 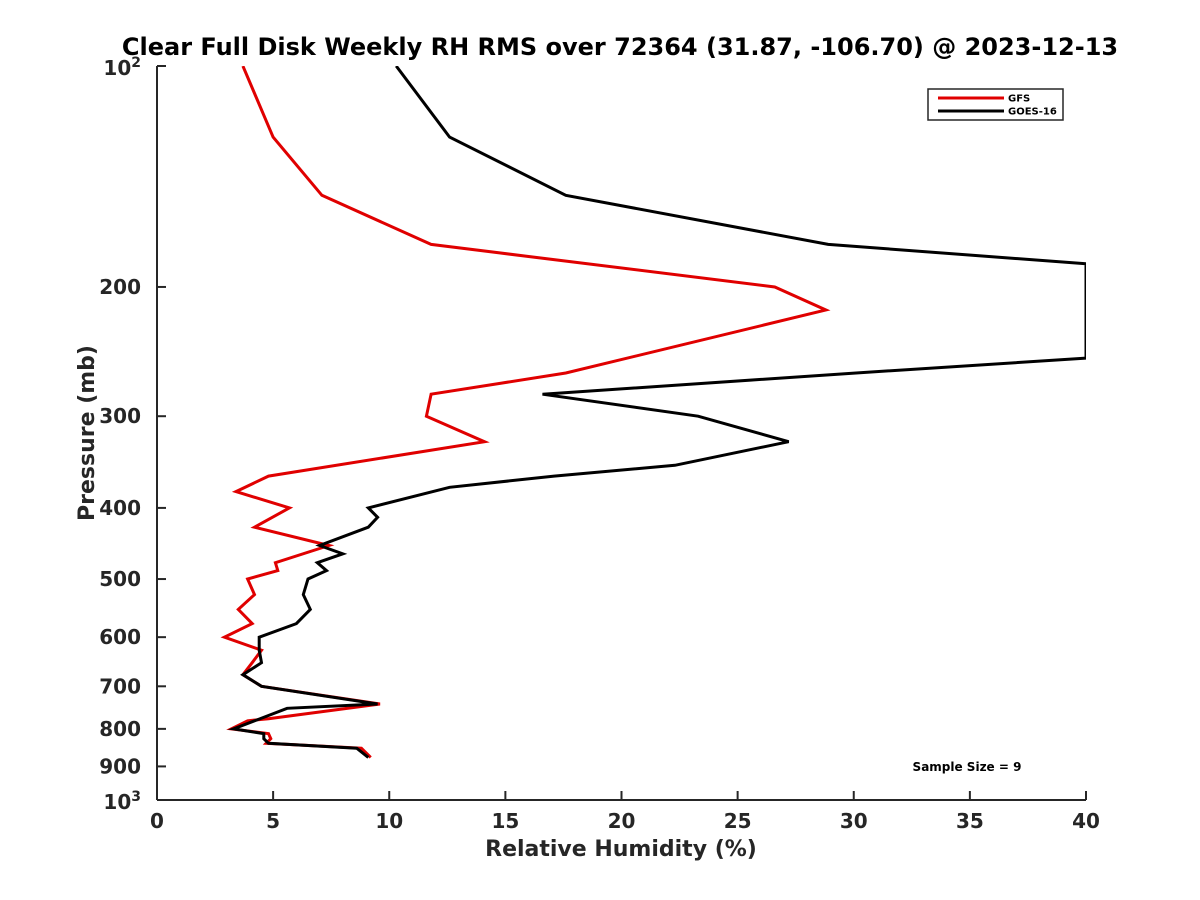 What do you see at coordinates (738, 821) in the screenshot?
I see `x-tick-label: 25` at bounding box center [738, 821].